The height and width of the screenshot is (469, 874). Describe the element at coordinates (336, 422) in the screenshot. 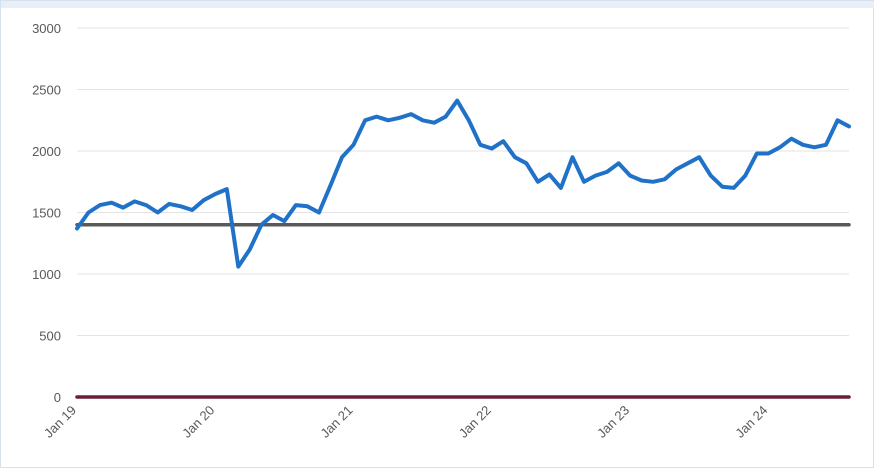

I see `x-tick-label-jan-21: Jan 21` at that location.